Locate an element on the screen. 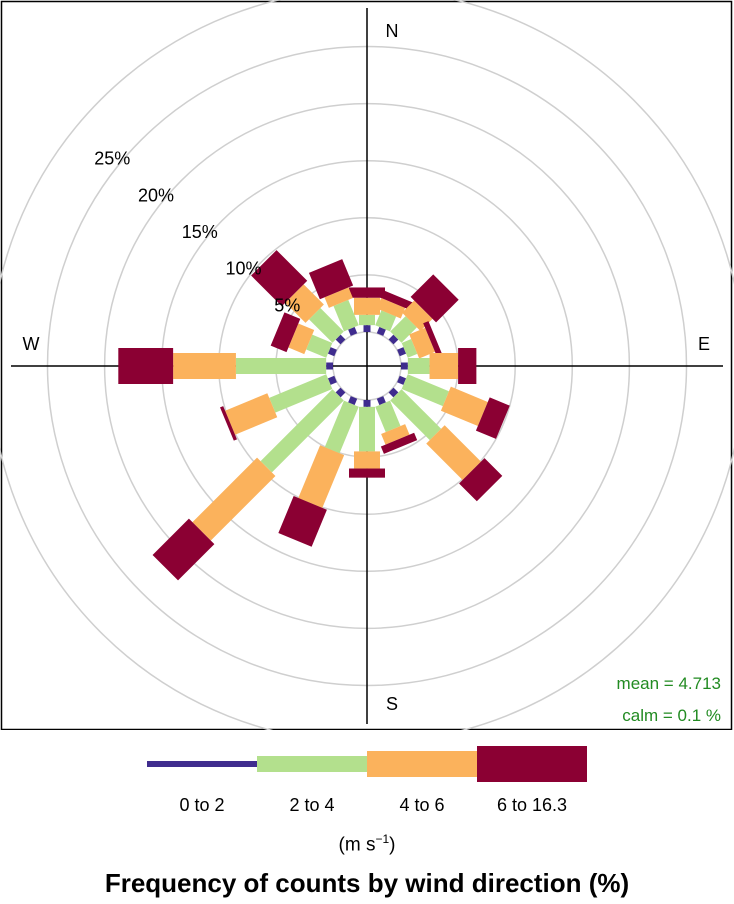 Image resolution: width=734 pixels, height=904 pixels. petal-WSW is located at coordinates (278, 407).